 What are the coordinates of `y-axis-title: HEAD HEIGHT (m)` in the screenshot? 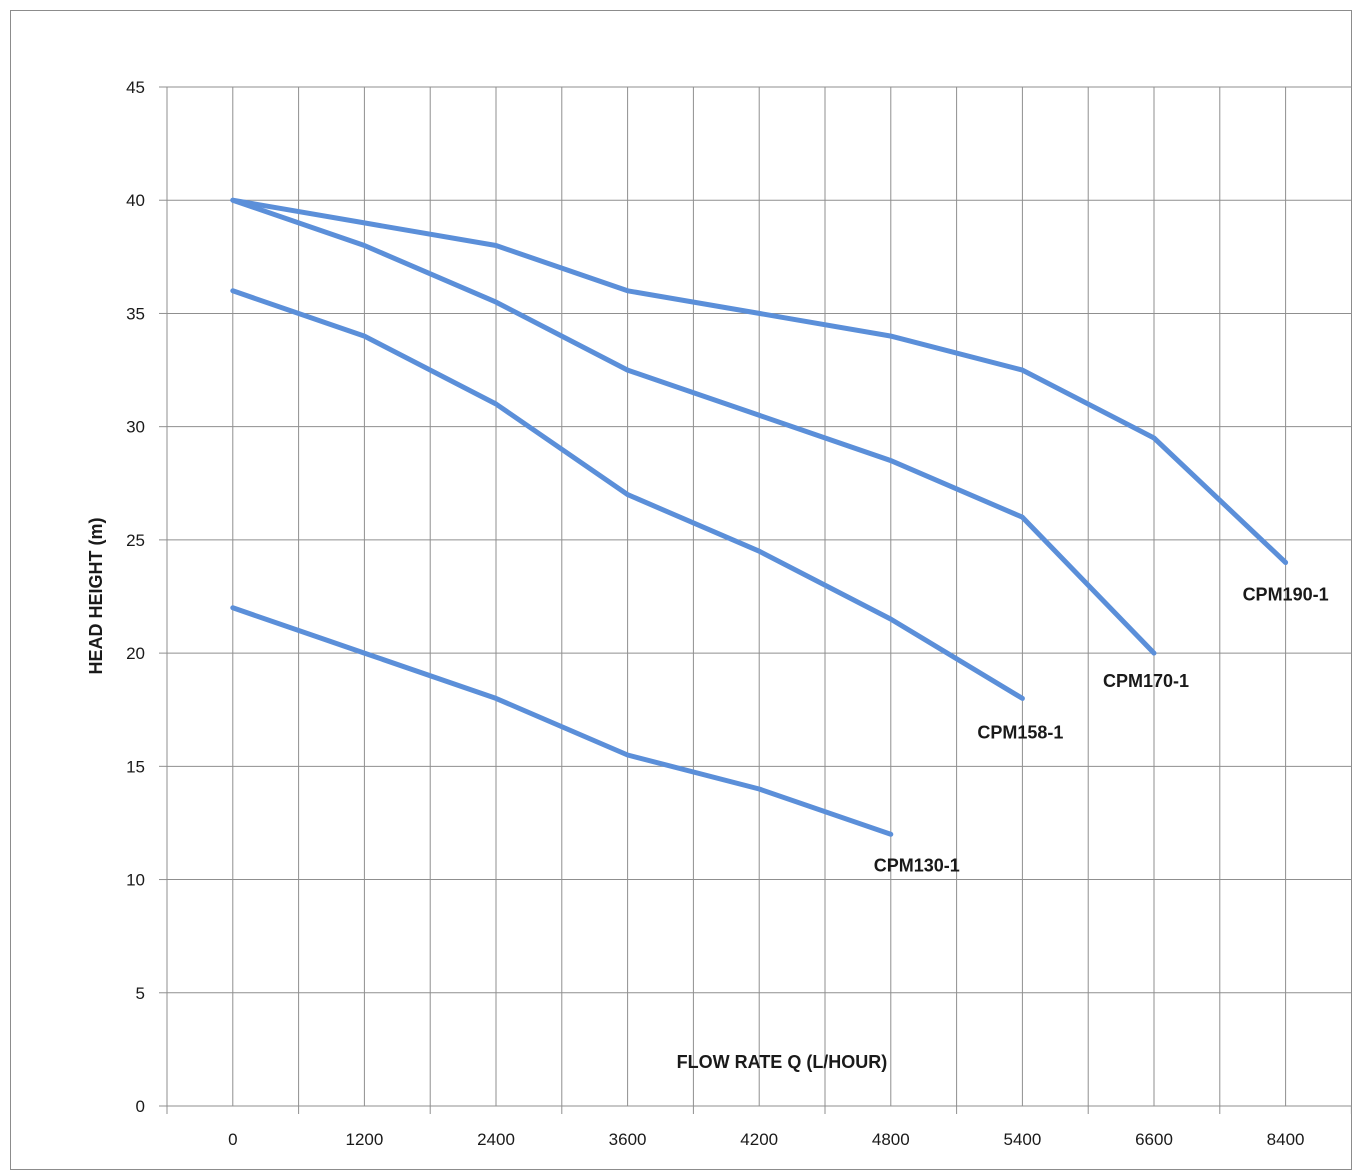 It's located at (96, 595).